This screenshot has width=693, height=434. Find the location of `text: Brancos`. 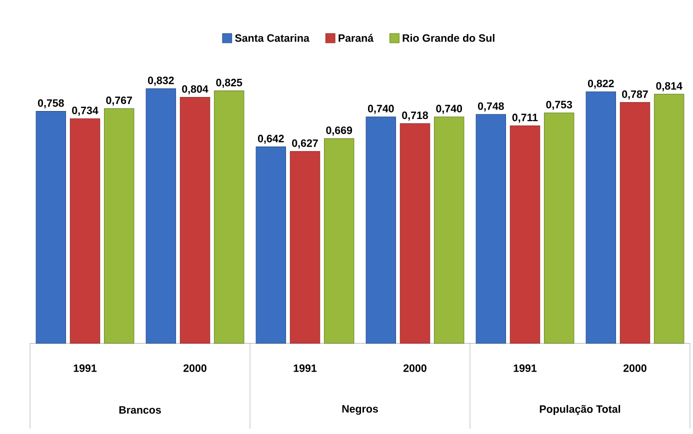

text: Brancos is located at coordinates (140, 410).